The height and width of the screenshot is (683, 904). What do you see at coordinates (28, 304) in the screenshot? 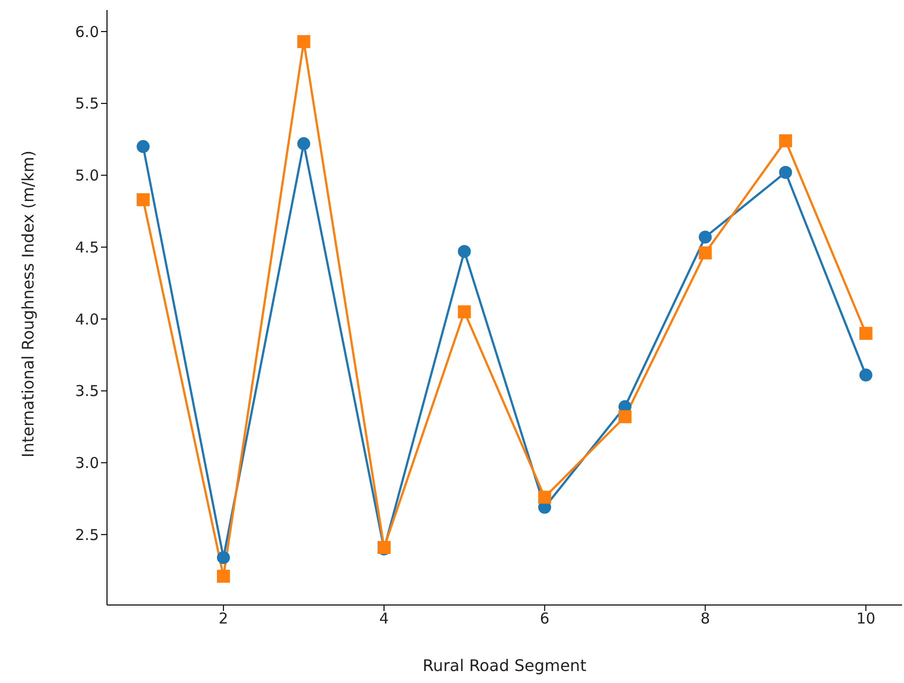
I see `y-axis-title: International Roughness Index (m/km)` at bounding box center [28, 304].